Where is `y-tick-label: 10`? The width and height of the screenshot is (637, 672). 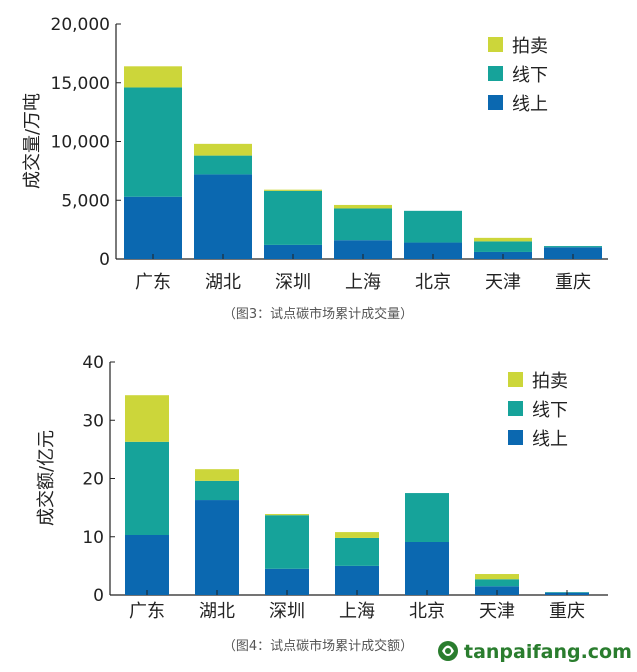 y-tick-label: 10 is located at coordinates (93, 538).